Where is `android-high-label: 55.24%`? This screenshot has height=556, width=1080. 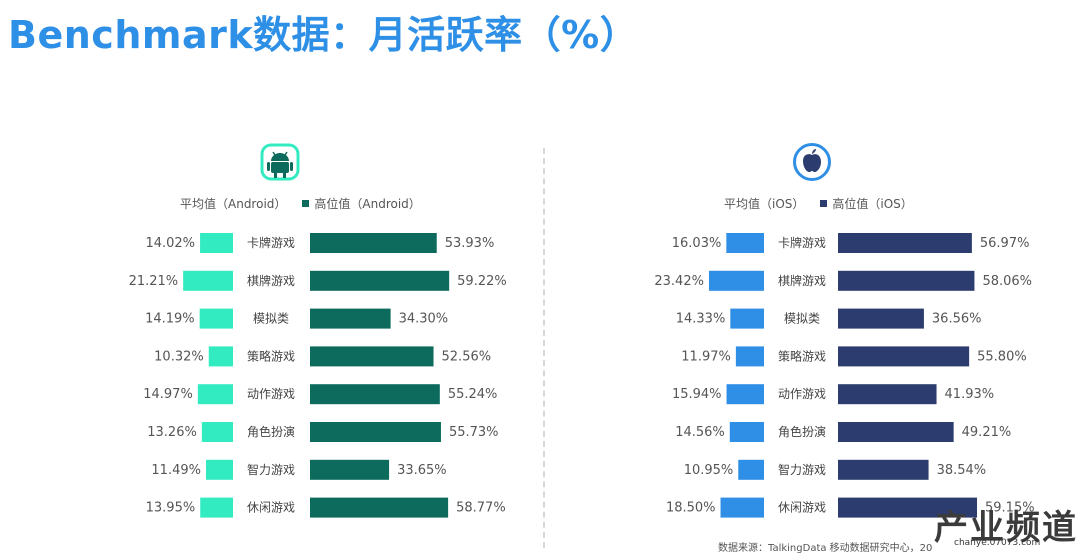
android-high-label: 55.24% is located at coordinates (473, 394).